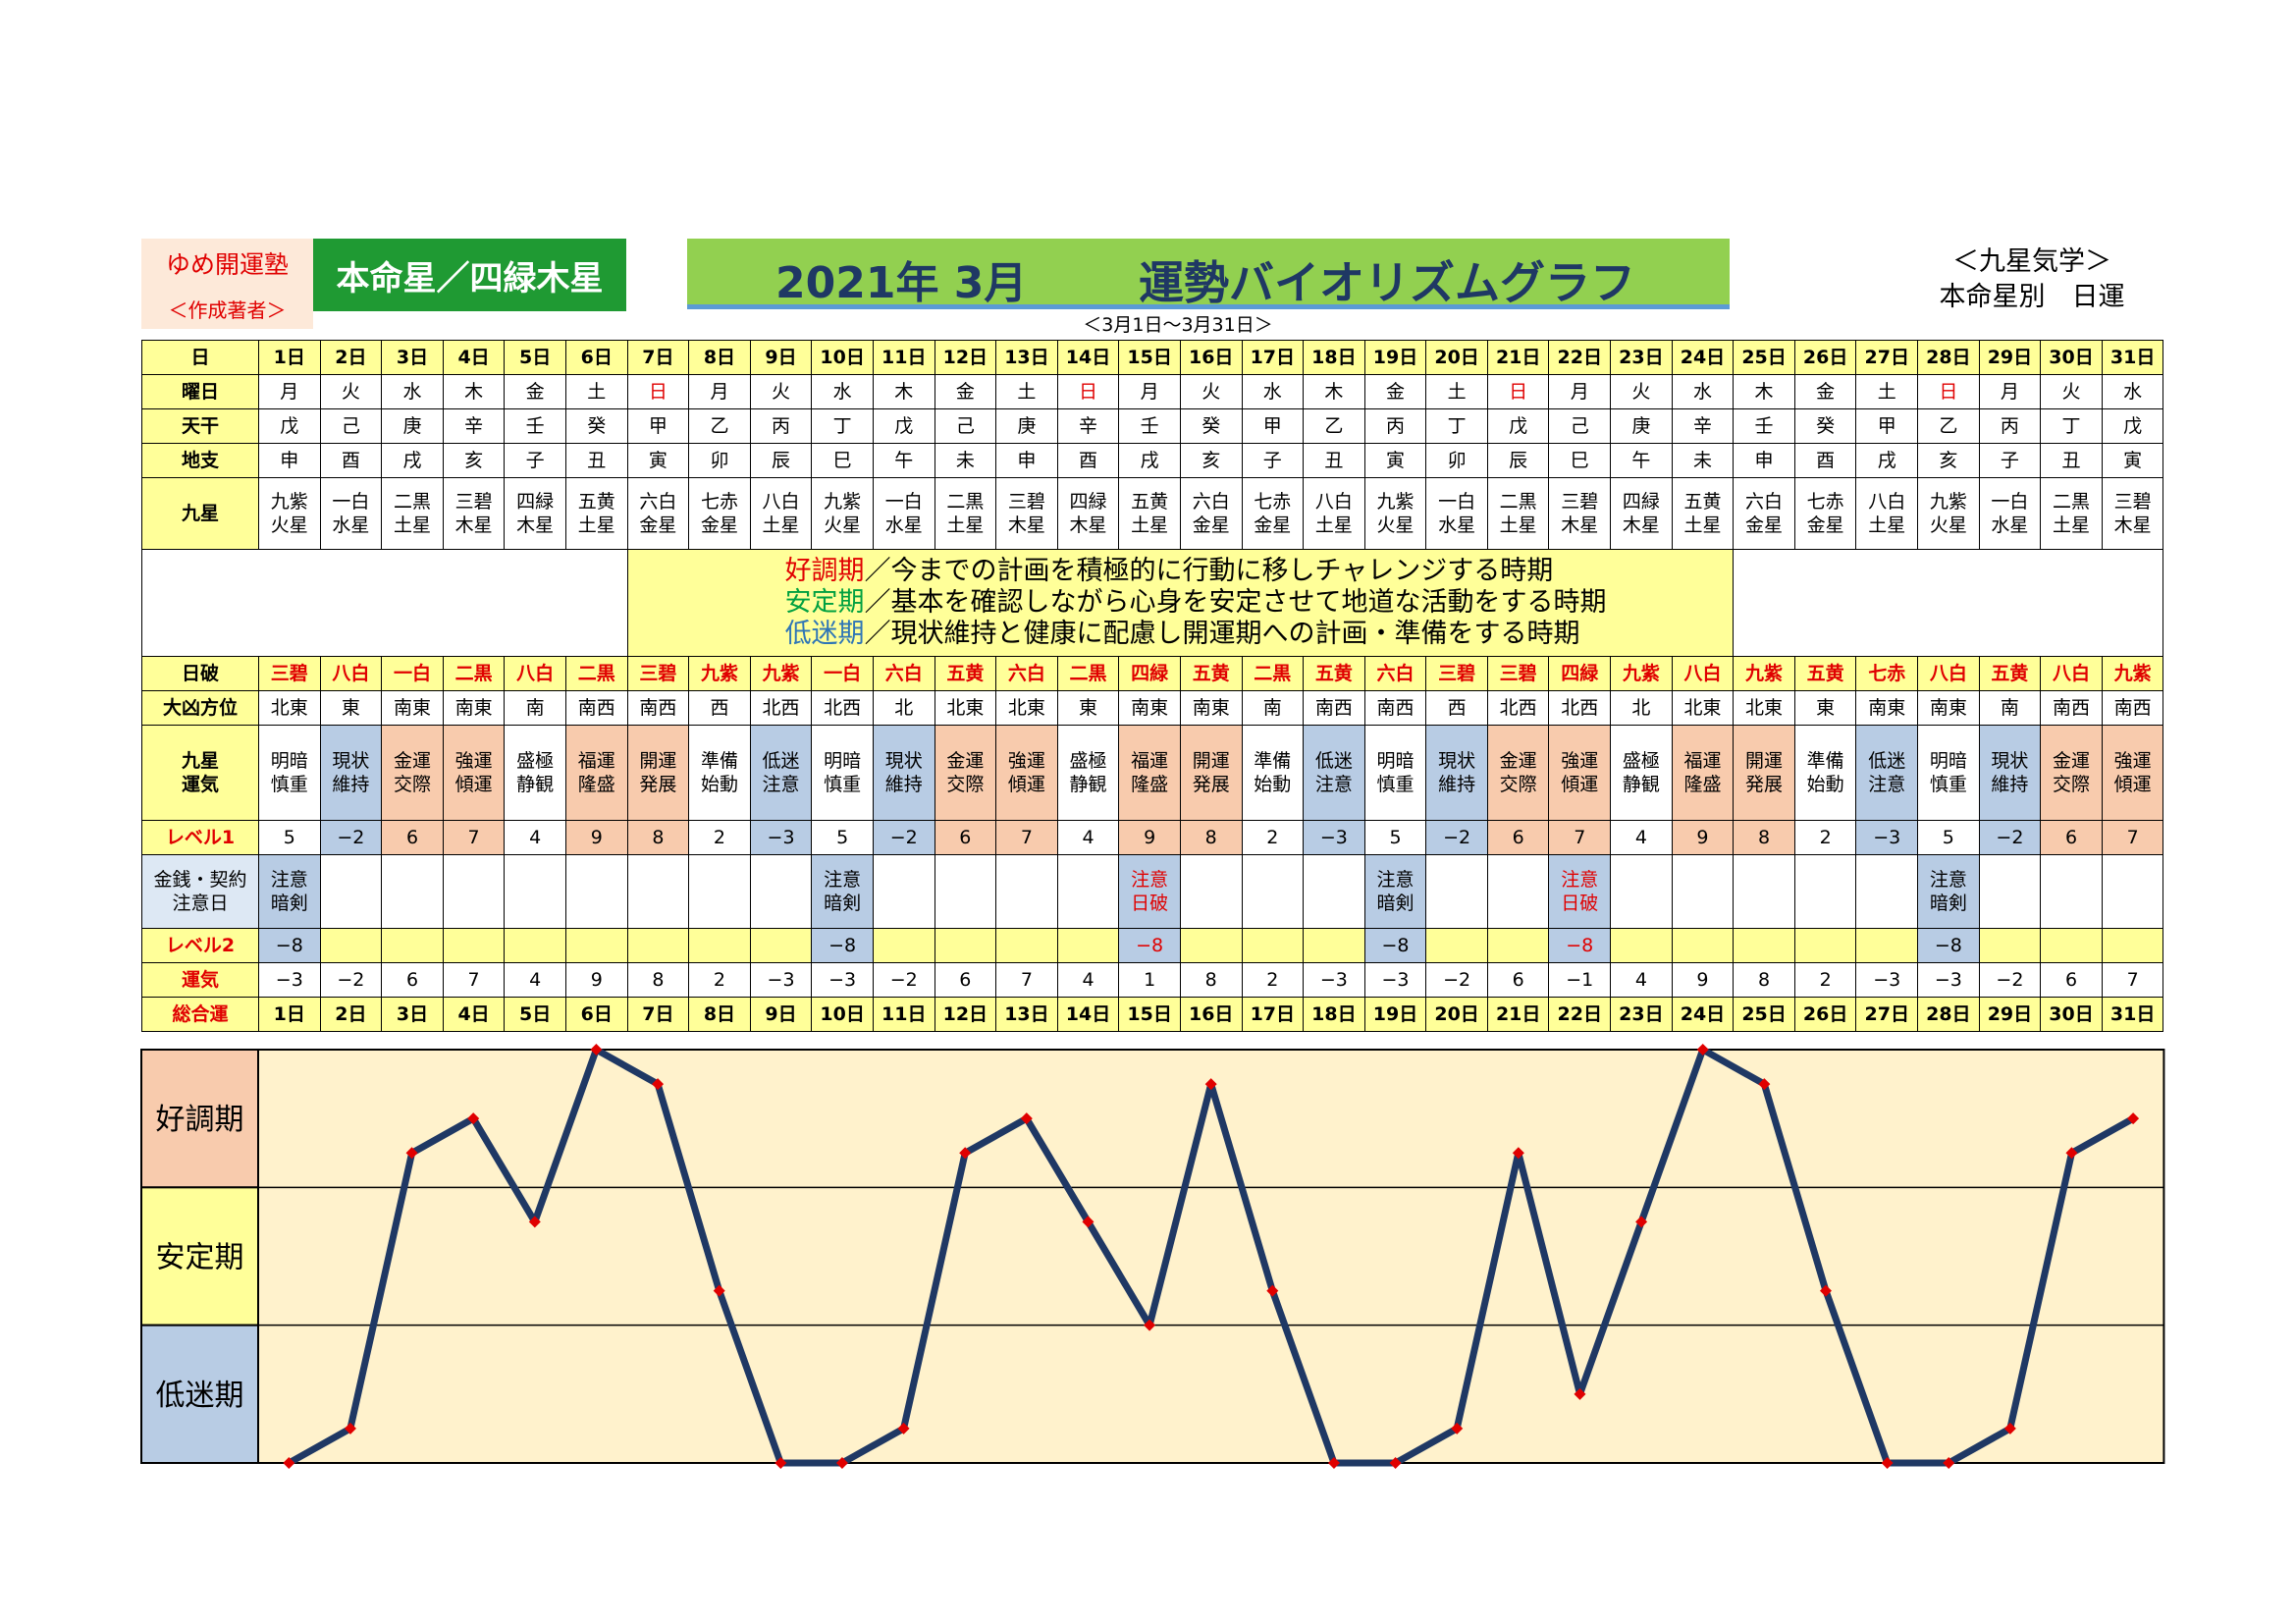  I want to click on total-row-label: 運気, so click(200, 980).